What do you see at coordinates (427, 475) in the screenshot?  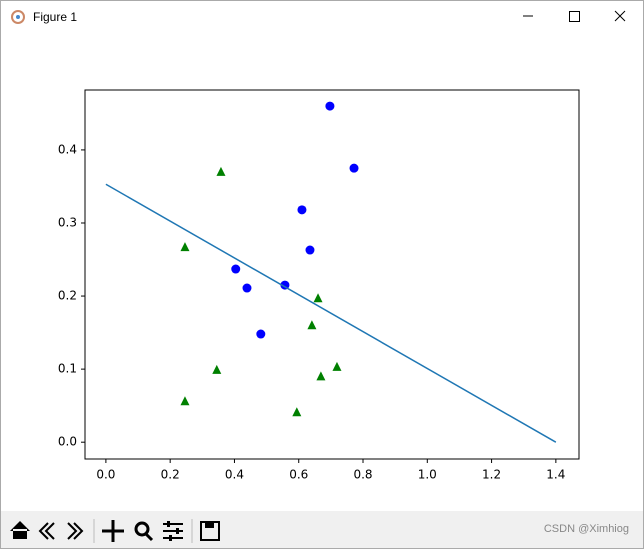 I see `x-tick-label: 1.0` at bounding box center [427, 475].